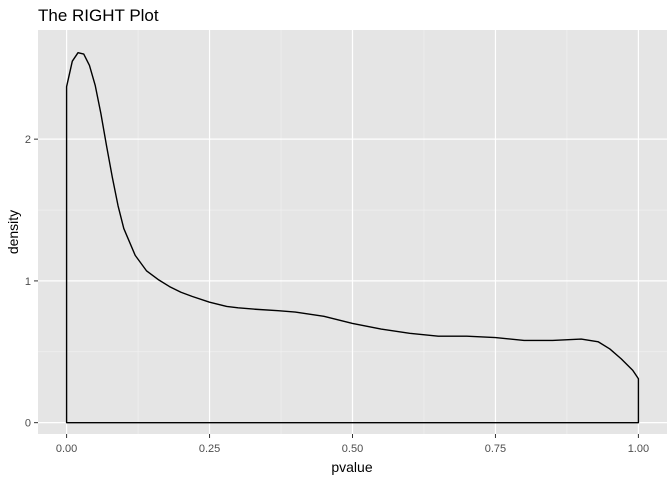  I want to click on y-tick-label: 1, so click(28, 282).